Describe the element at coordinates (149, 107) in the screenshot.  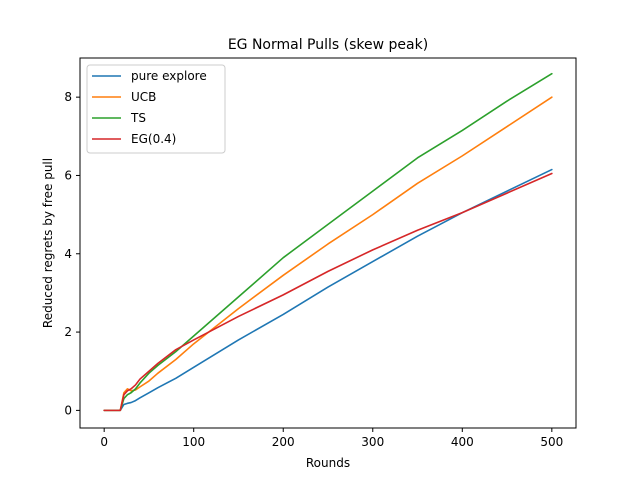
I see `legend-items: pure explore UCB TS EG(0.4)` at that location.